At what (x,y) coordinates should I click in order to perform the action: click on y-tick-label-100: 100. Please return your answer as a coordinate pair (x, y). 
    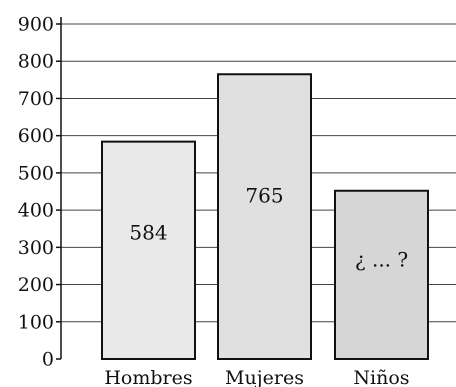
    Looking at the image, I should click on (36, 322).